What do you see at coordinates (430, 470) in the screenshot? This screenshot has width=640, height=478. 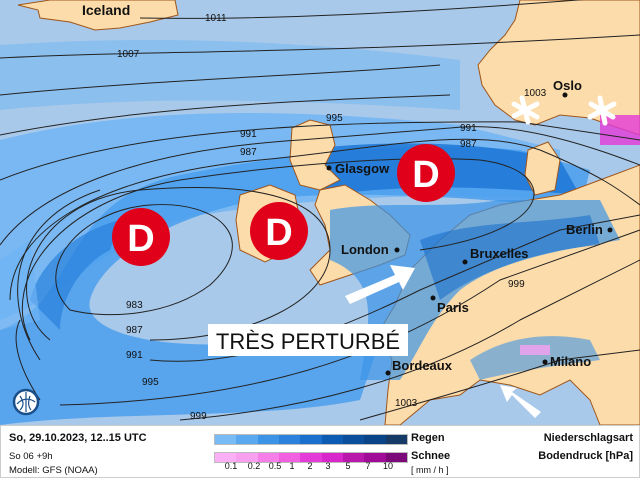 I see `unit-label: [ mm / h ]` at bounding box center [430, 470].